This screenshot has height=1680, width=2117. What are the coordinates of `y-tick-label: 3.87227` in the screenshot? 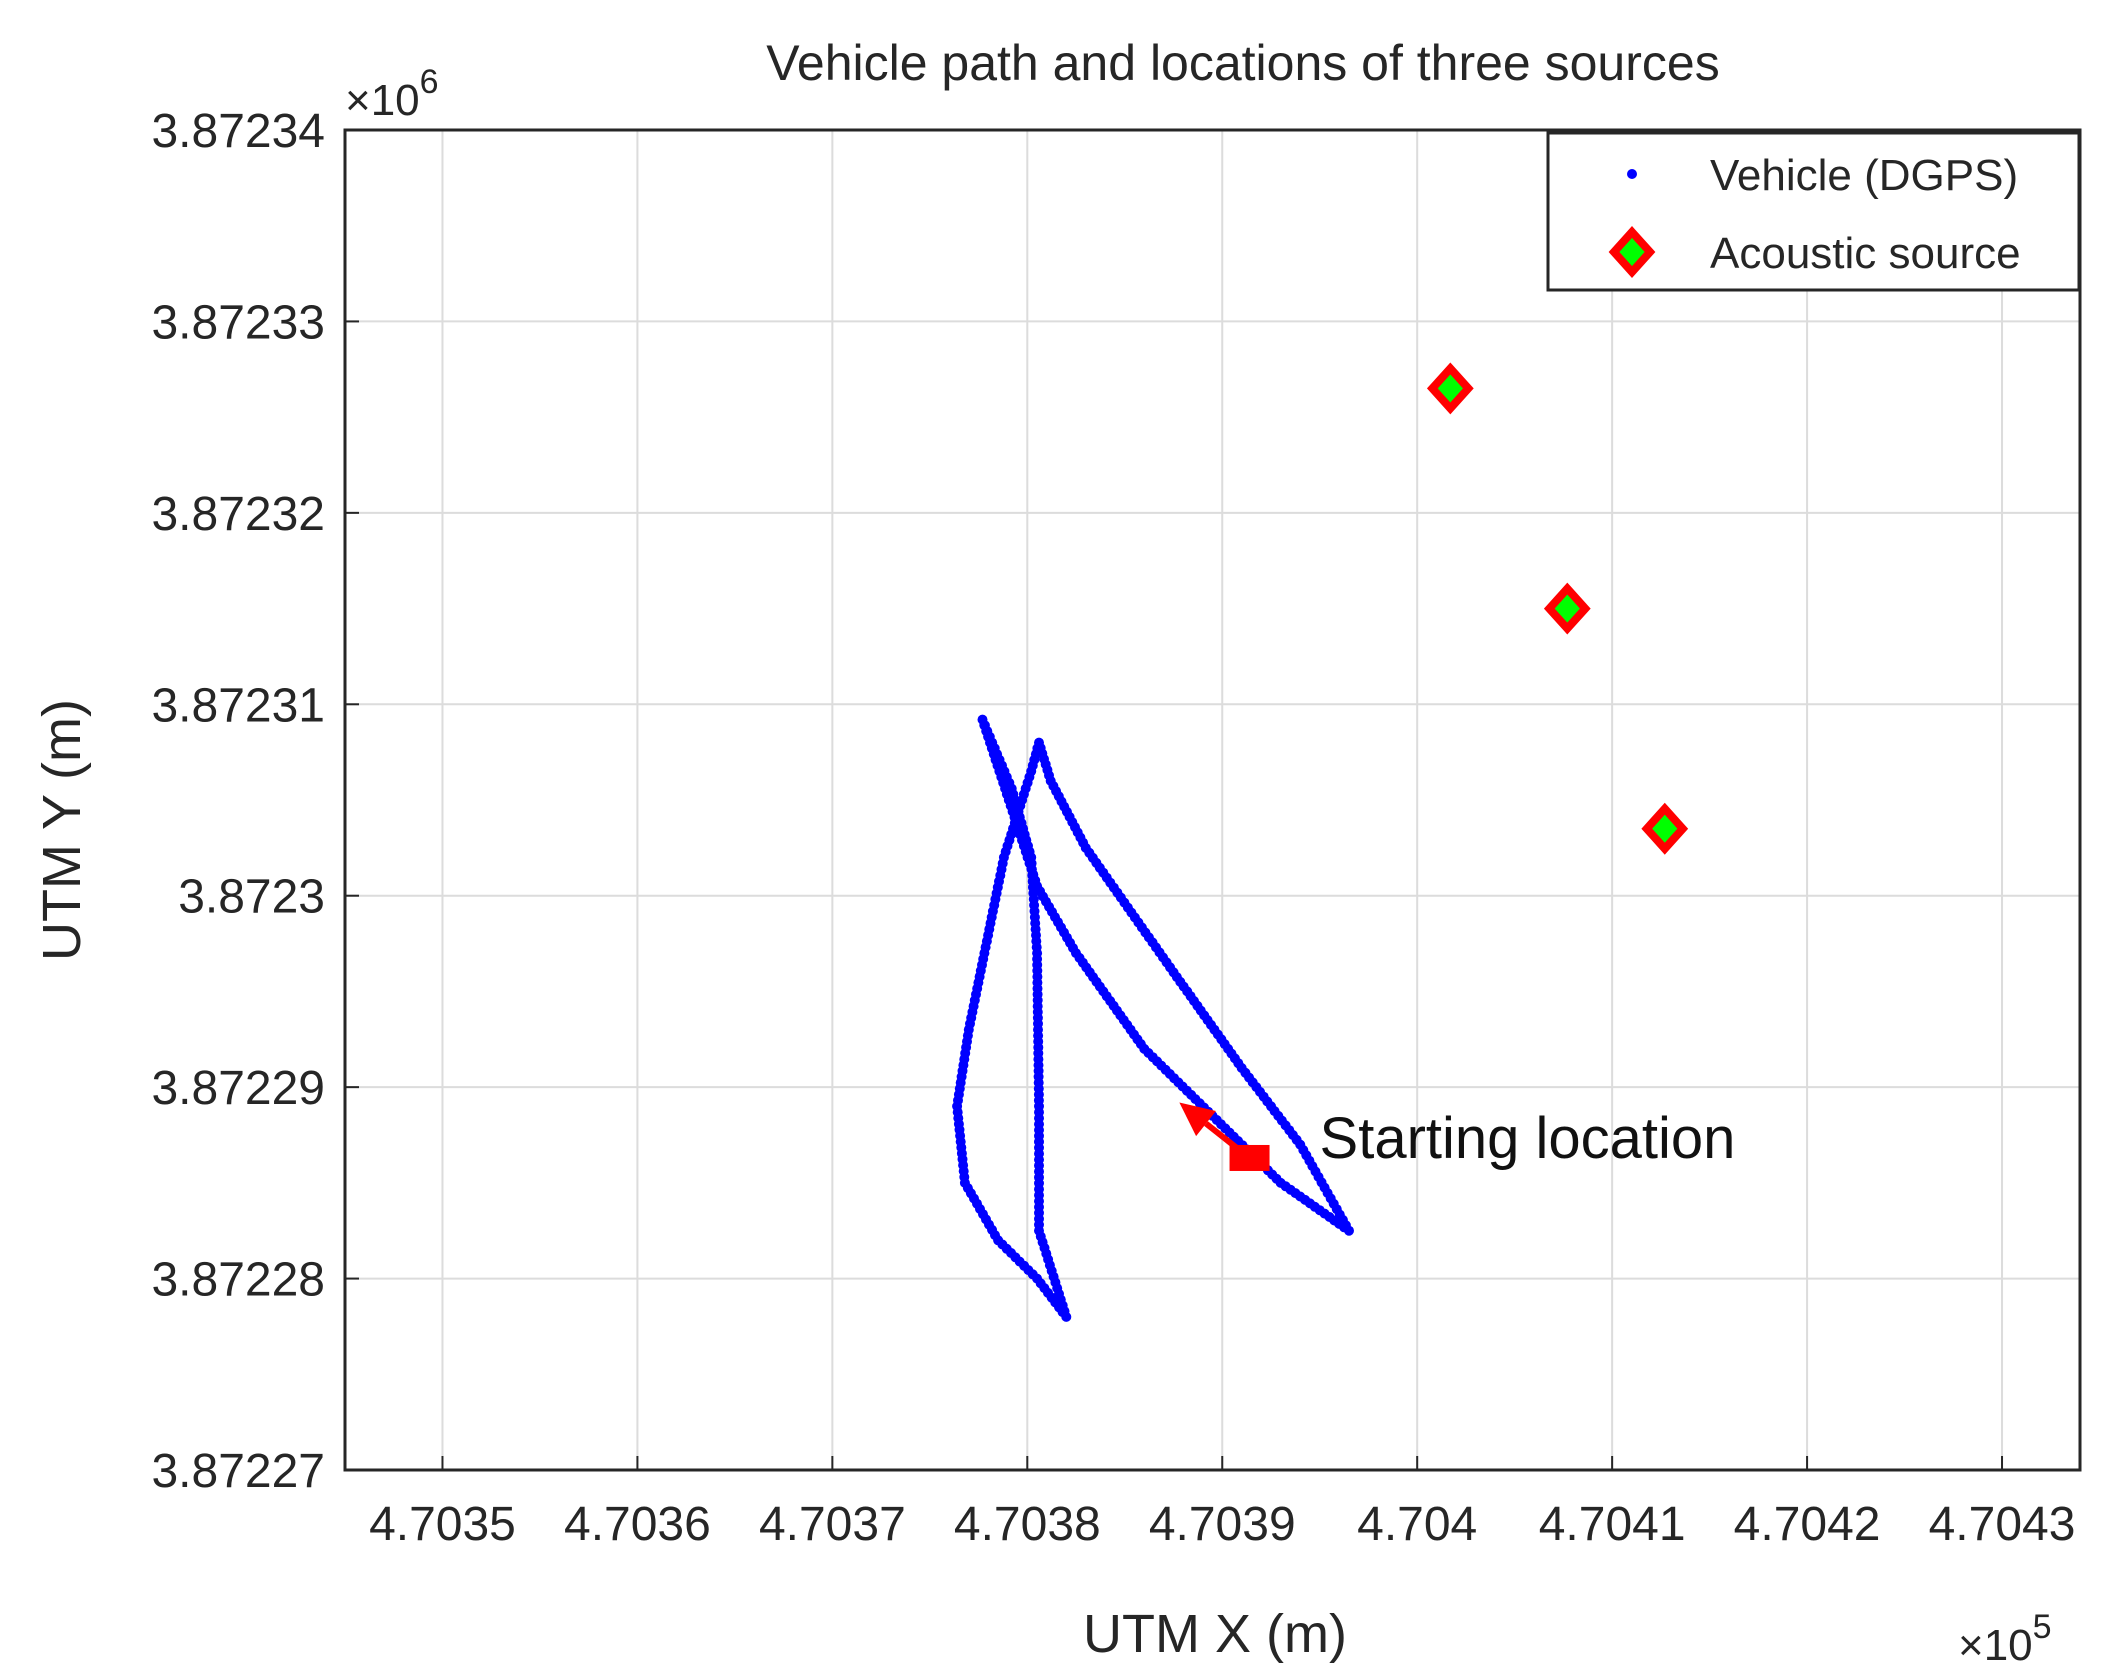 It's located at (238, 1471).